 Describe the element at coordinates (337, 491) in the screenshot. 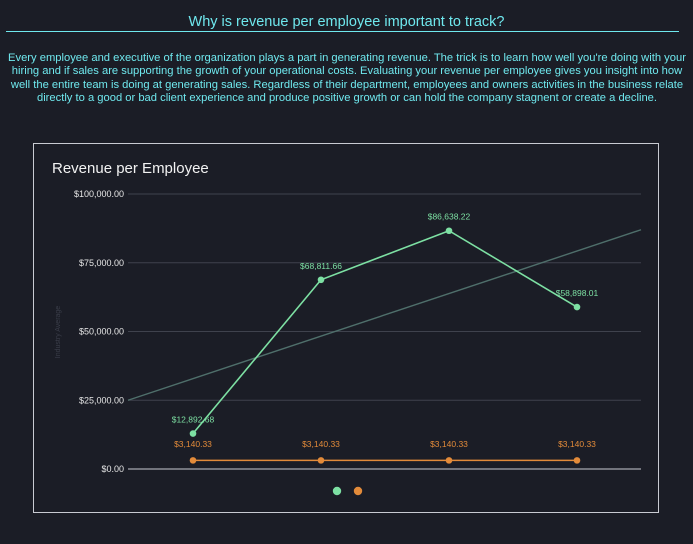

I see `legend-dot-revenue` at that location.